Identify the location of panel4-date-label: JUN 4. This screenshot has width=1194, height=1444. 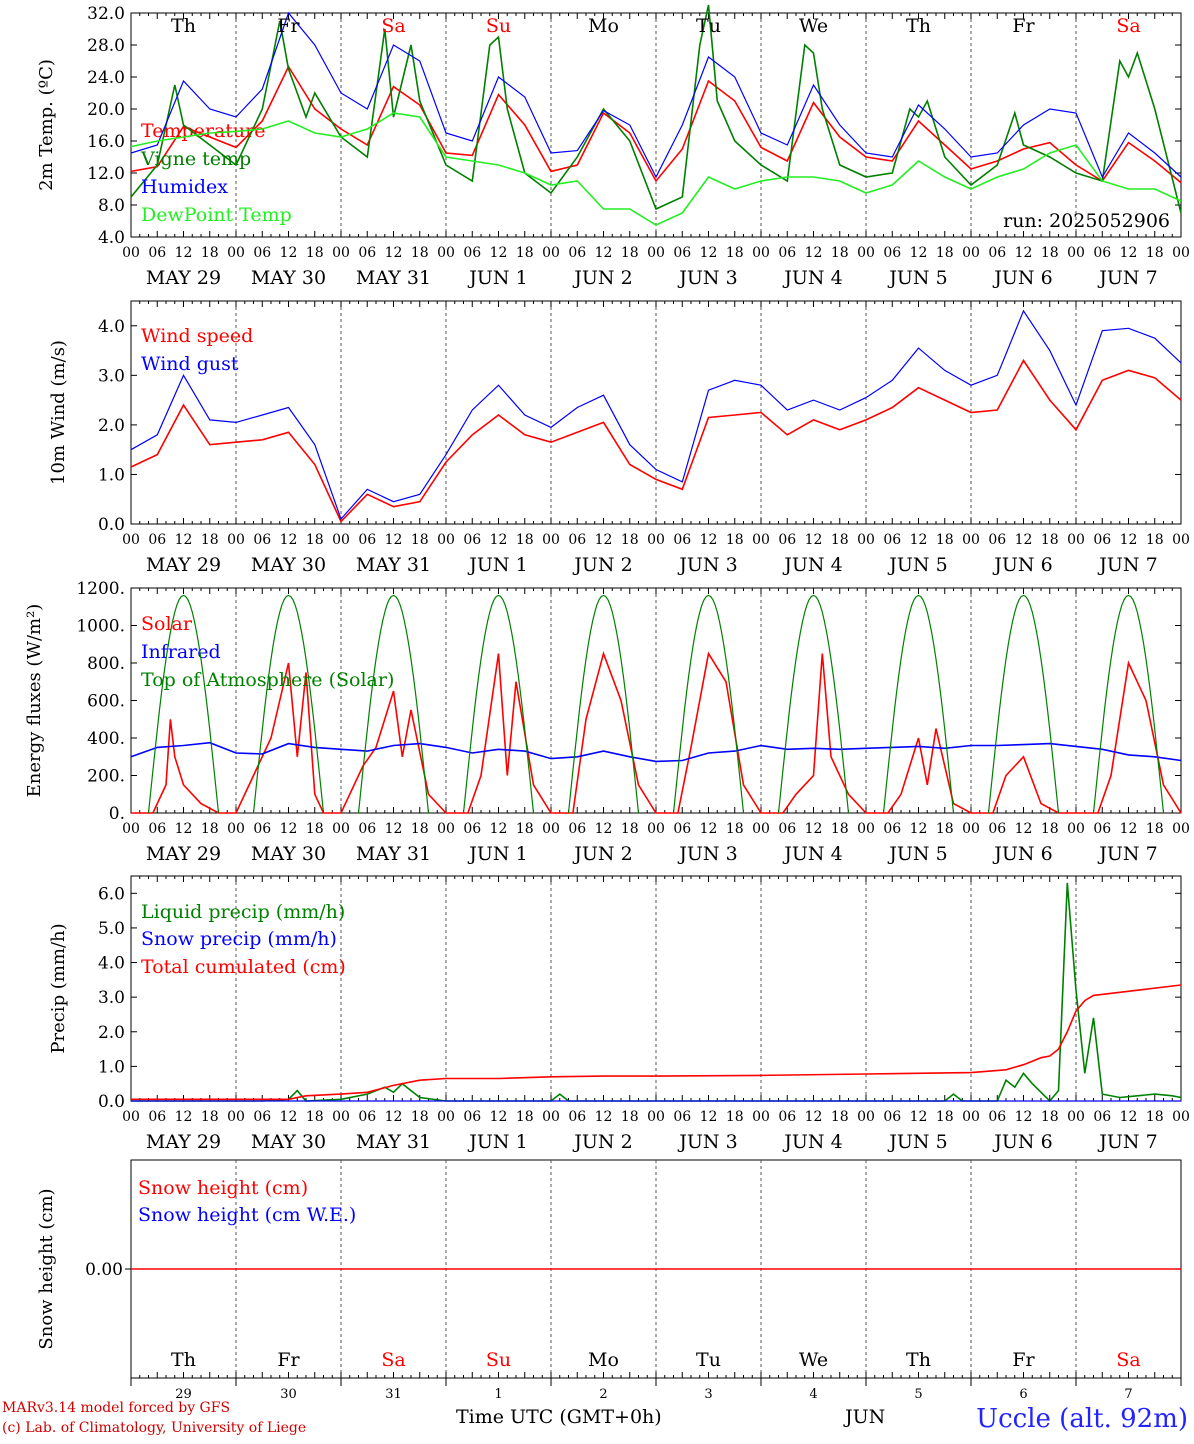
(812, 1142).